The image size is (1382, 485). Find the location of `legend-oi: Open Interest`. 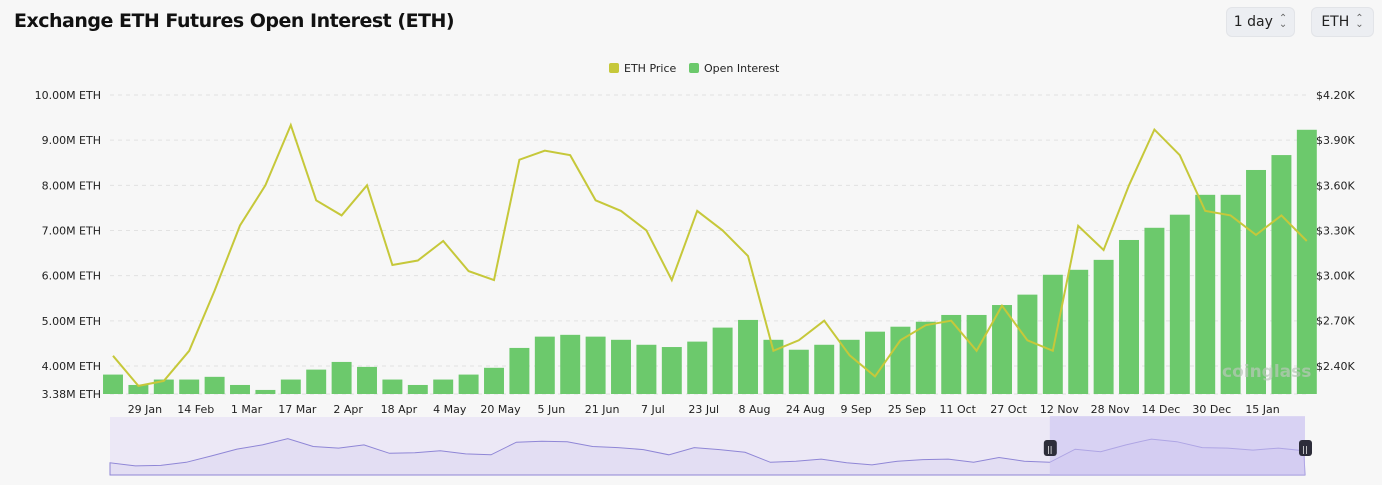

legend-oi: Open Interest is located at coordinates (742, 68).